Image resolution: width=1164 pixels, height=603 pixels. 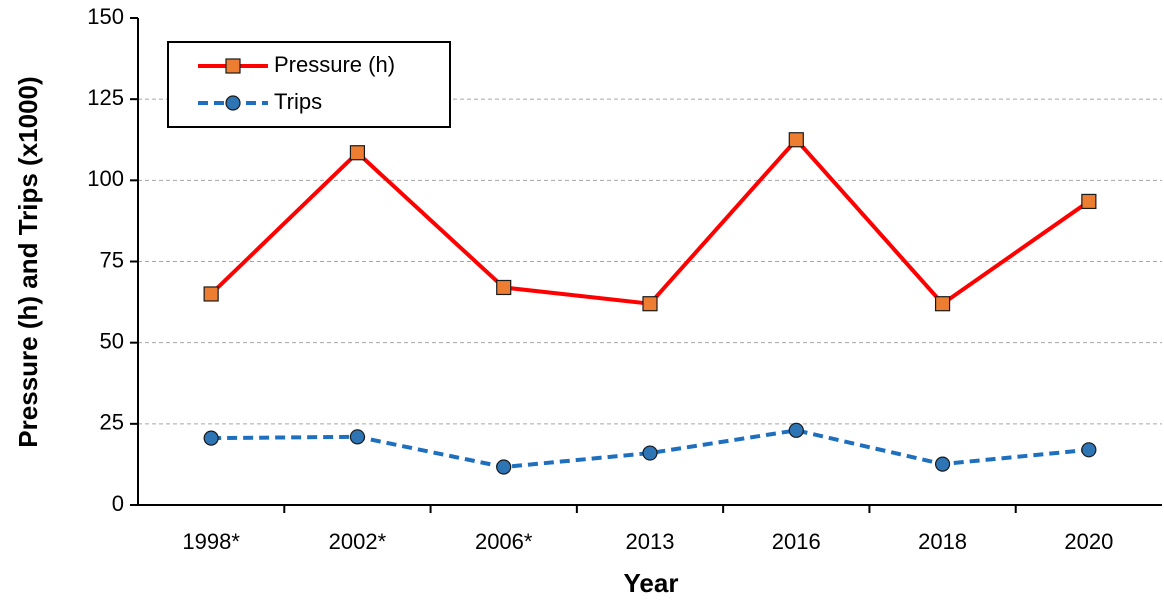 I want to click on y-tick-label: 0, so click(x=118, y=503).